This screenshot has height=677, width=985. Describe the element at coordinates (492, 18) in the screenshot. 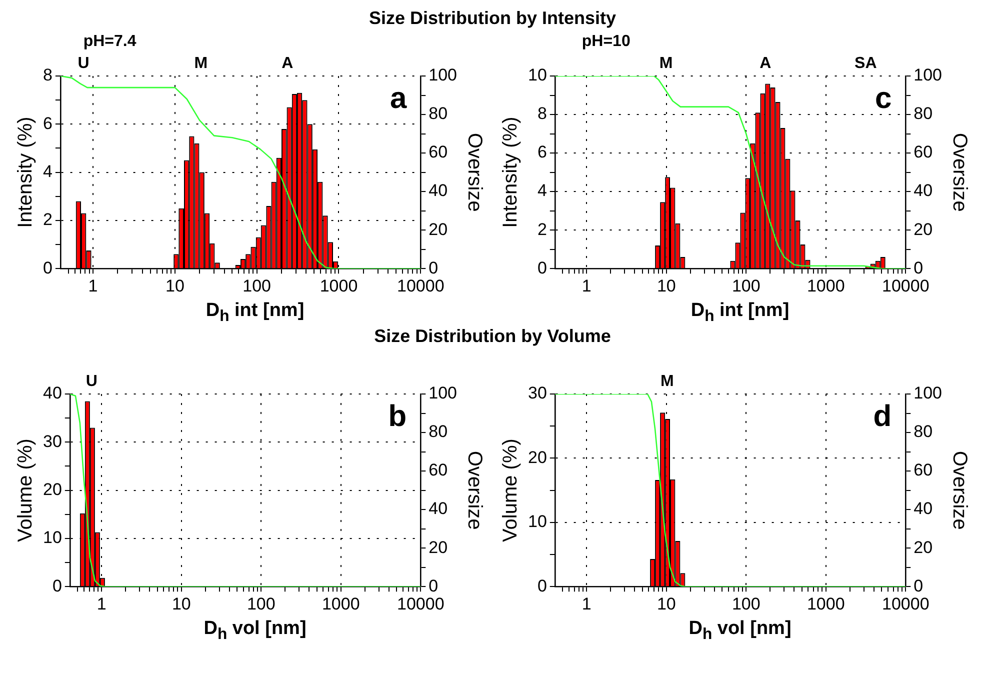

I see `text: Size Distribution by Intensity` at that location.